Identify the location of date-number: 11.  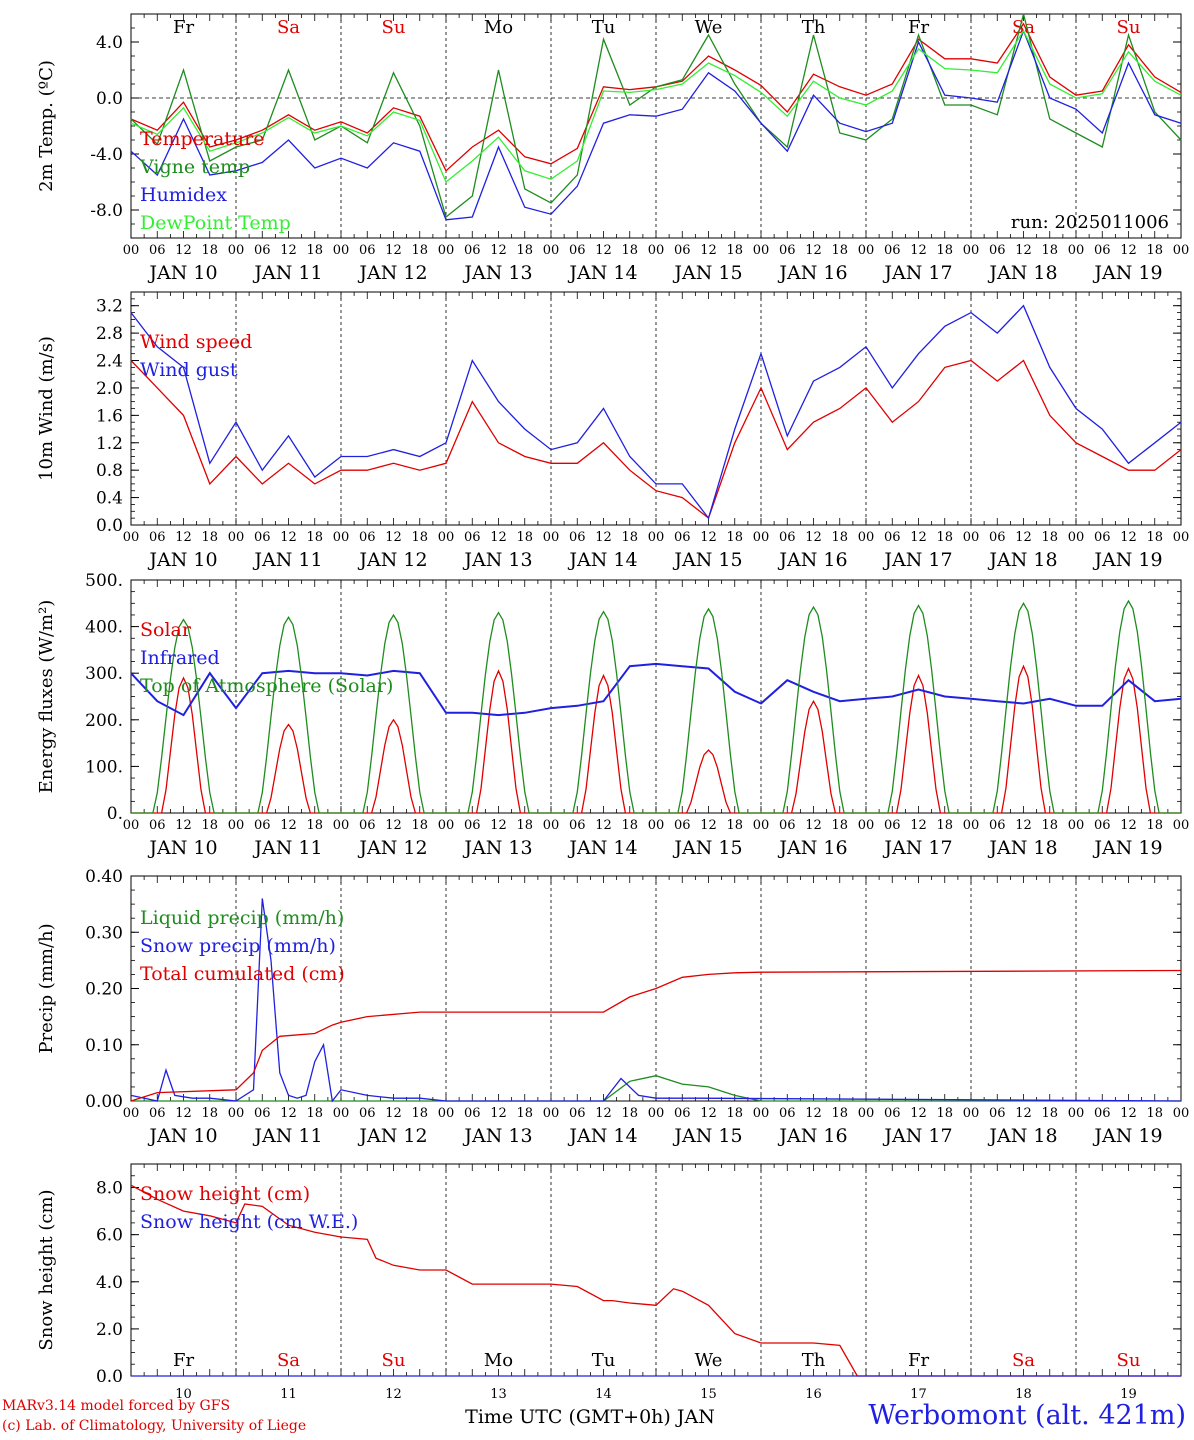
(288, 1394).